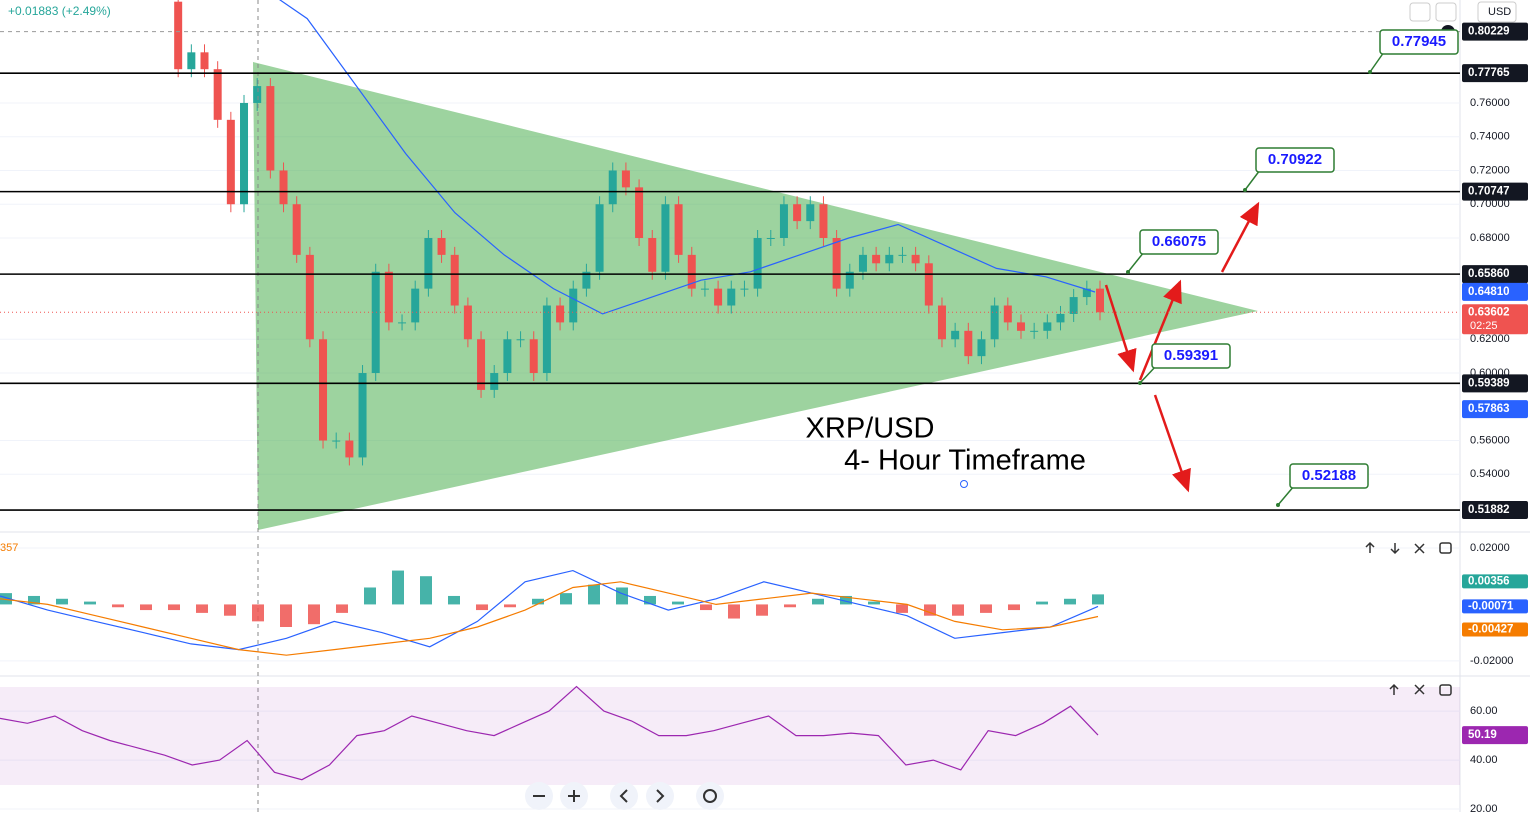 This screenshot has height=817, width=1530. Describe the element at coordinates (710, 796) in the screenshot. I see `reset` at that location.